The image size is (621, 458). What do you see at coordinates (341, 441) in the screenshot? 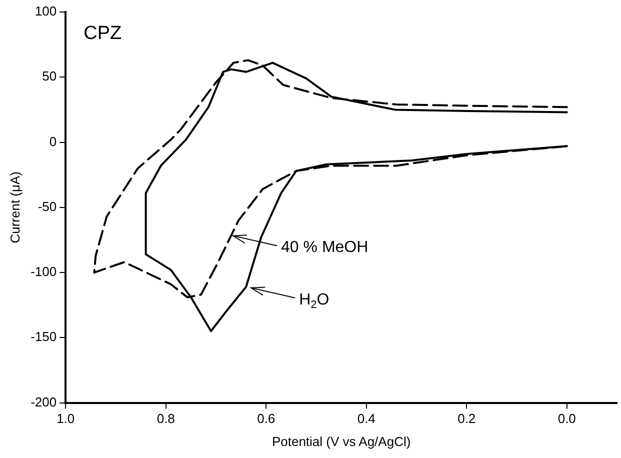
I see `x-axis-title: Potential (V vs Ag/AgCl)` at bounding box center [341, 441].